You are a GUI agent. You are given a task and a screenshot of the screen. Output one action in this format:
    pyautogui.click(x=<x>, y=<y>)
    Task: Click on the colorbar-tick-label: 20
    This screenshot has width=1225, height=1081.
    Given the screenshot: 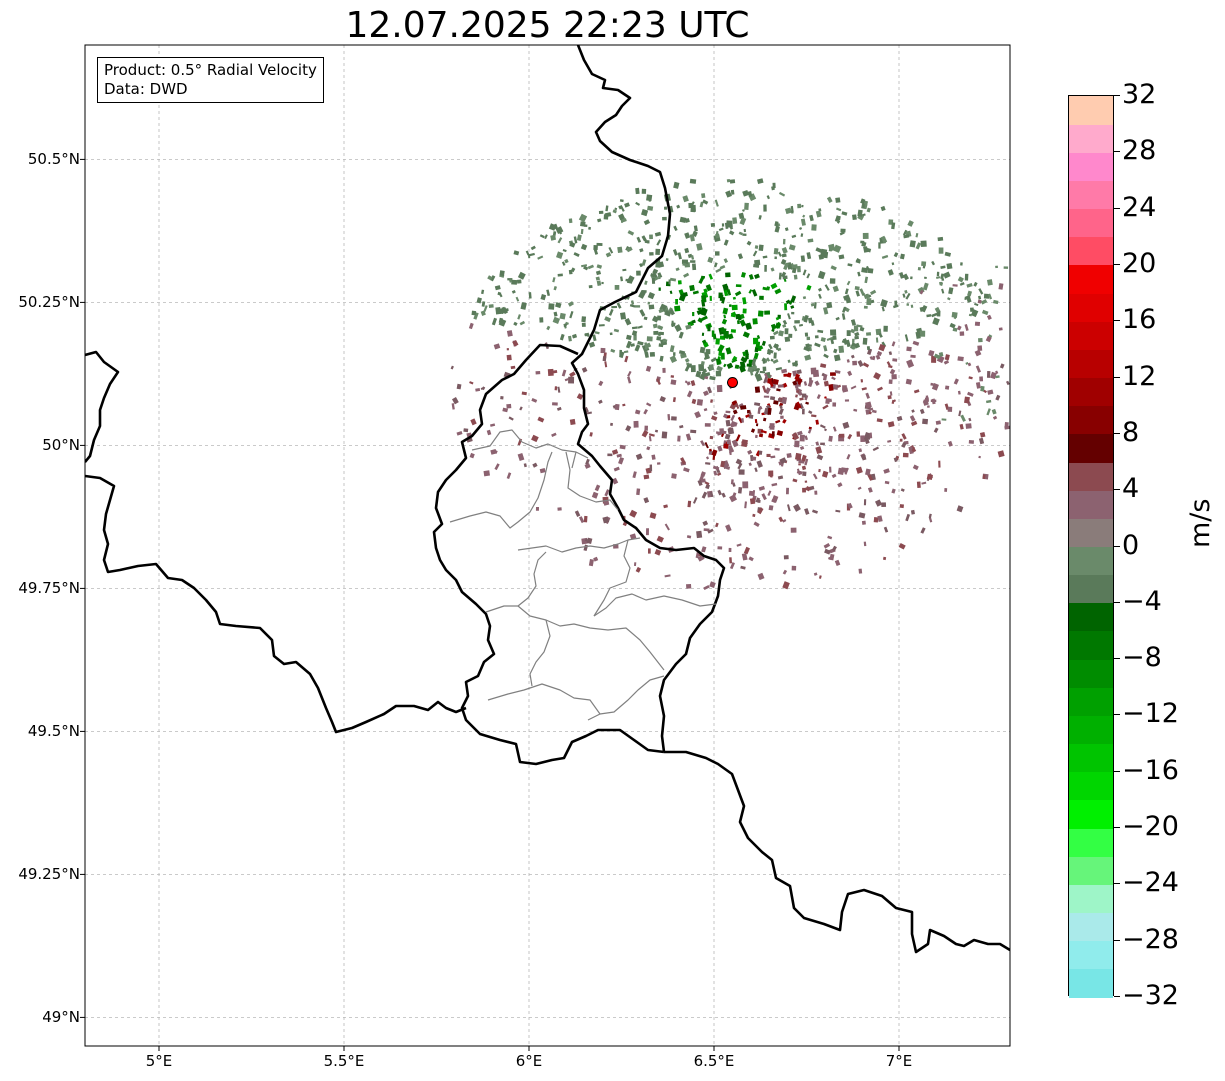 What is the action you would take?
    pyautogui.click(x=1139, y=263)
    